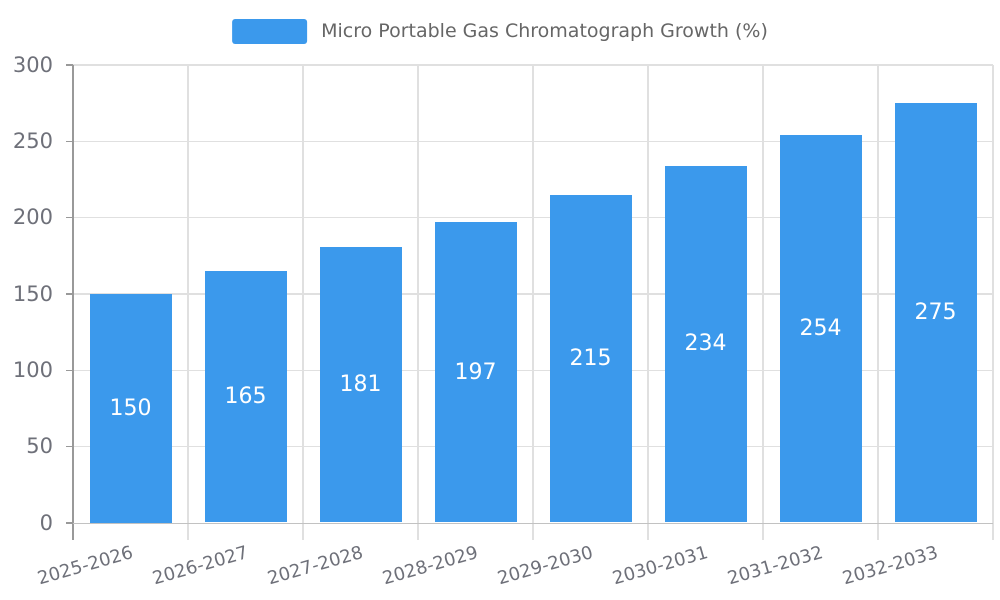  What do you see at coordinates (85, 566) in the screenshot?
I see `x-axis-label: 2025-2026` at bounding box center [85, 566].